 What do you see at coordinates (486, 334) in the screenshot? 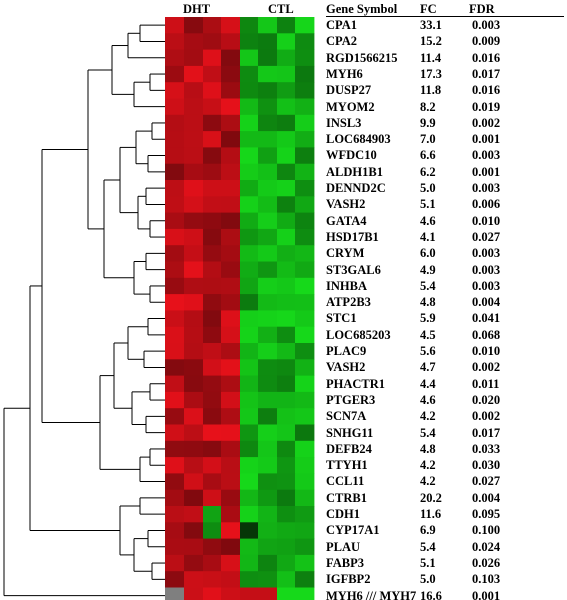
I see `fdr-value: 0.068` at bounding box center [486, 334].